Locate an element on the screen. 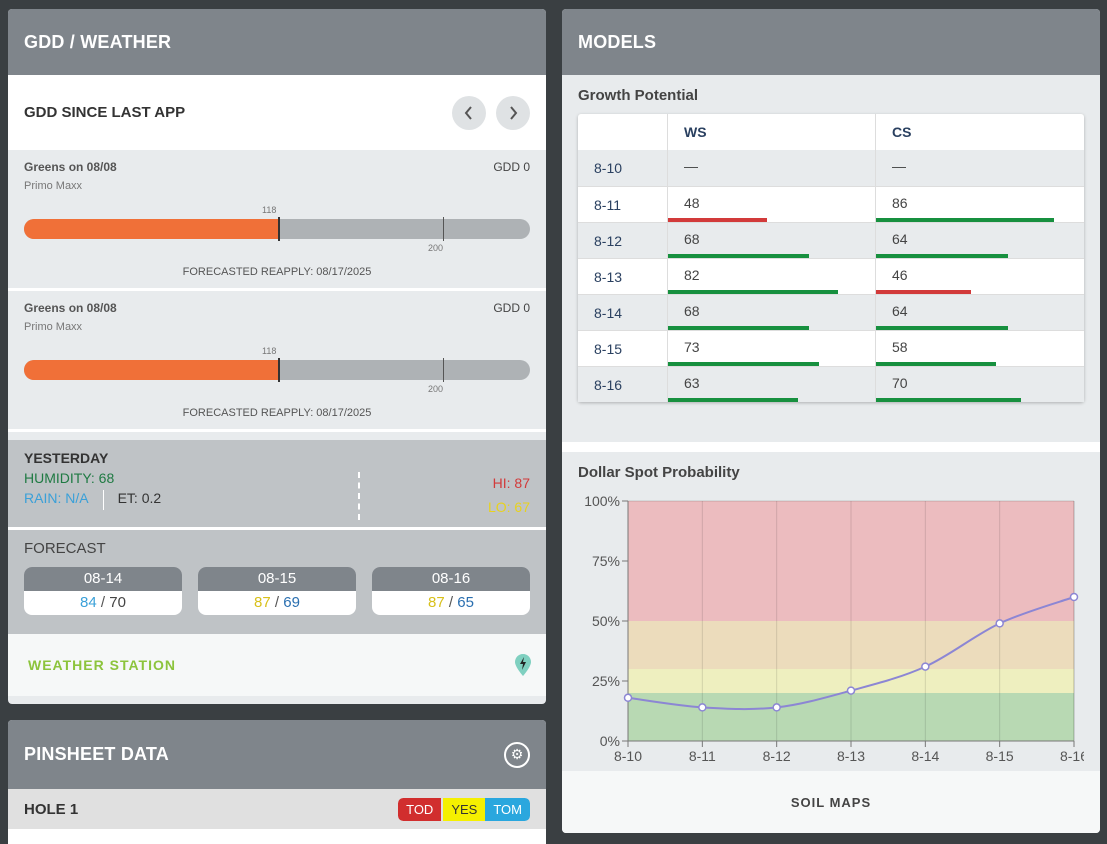 The image size is (1107, 844). cell-ws: 63 is located at coordinates (772, 384).